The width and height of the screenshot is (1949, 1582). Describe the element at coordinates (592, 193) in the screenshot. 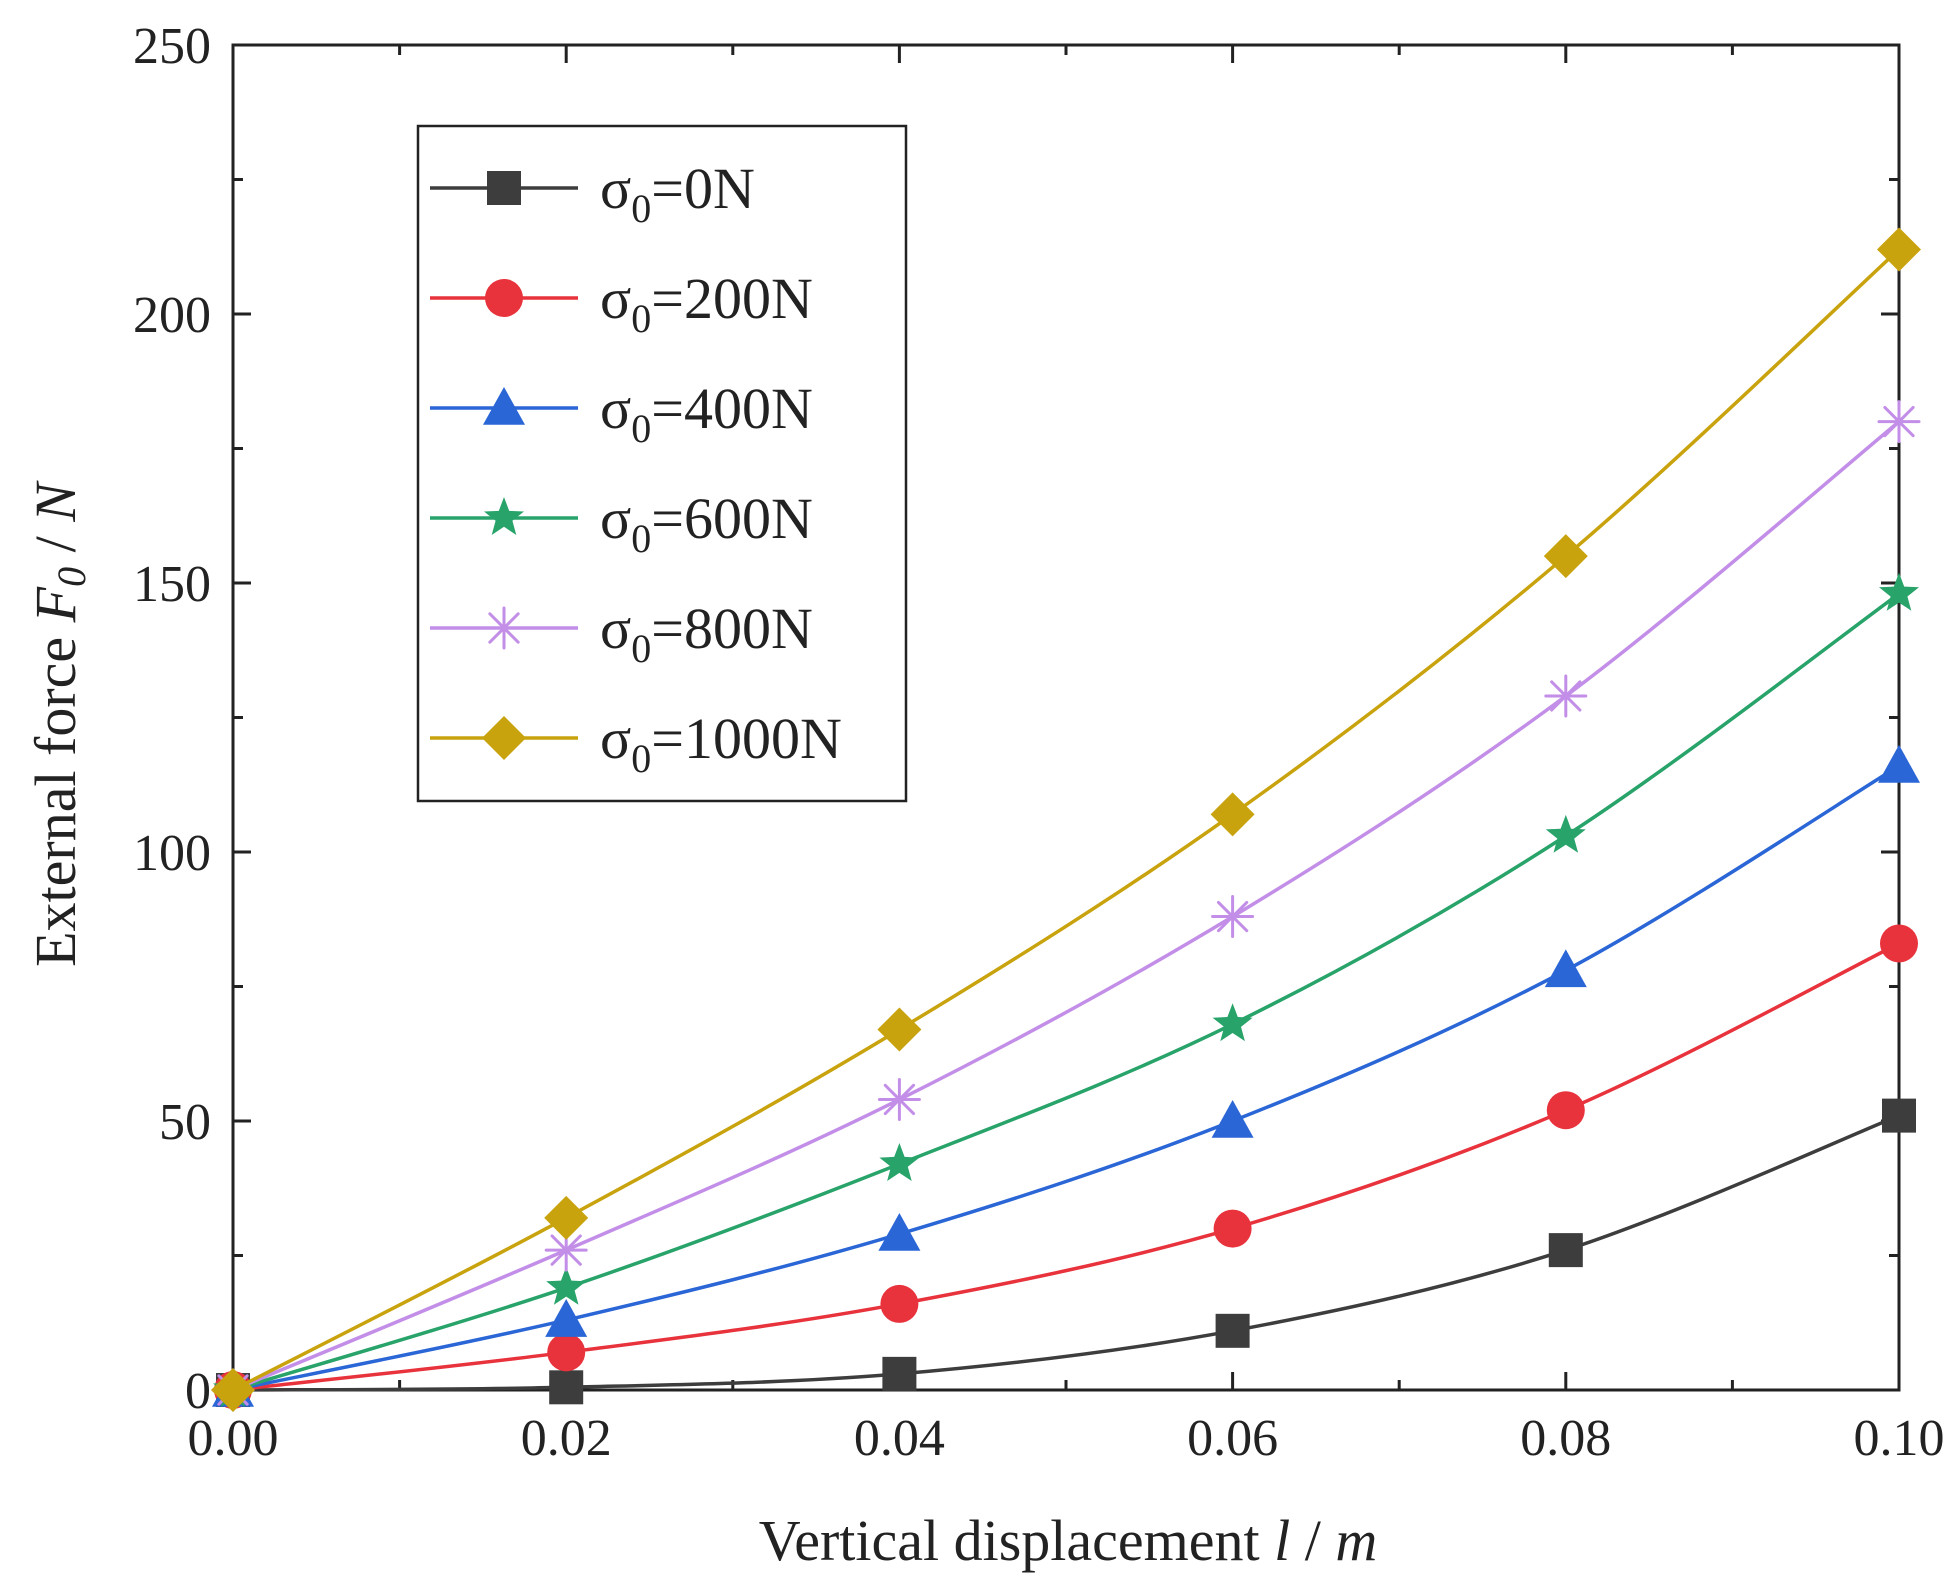

I see `legend-entry: σ0=0N` at that location.